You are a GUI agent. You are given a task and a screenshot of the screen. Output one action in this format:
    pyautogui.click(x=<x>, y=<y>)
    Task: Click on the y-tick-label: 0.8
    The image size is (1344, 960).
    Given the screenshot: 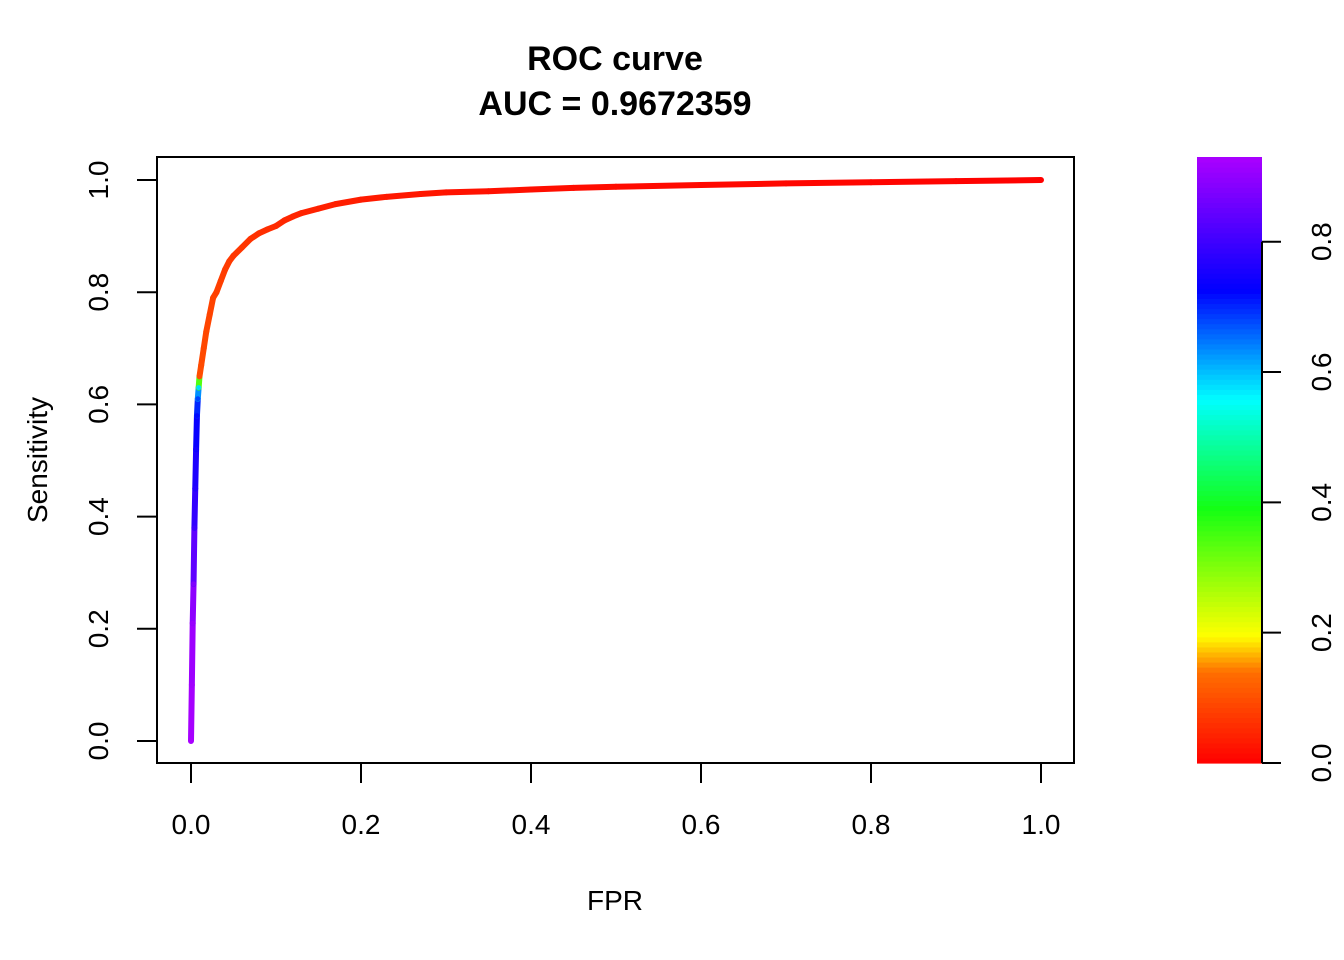 What is the action you would take?
    pyautogui.click(x=98, y=292)
    